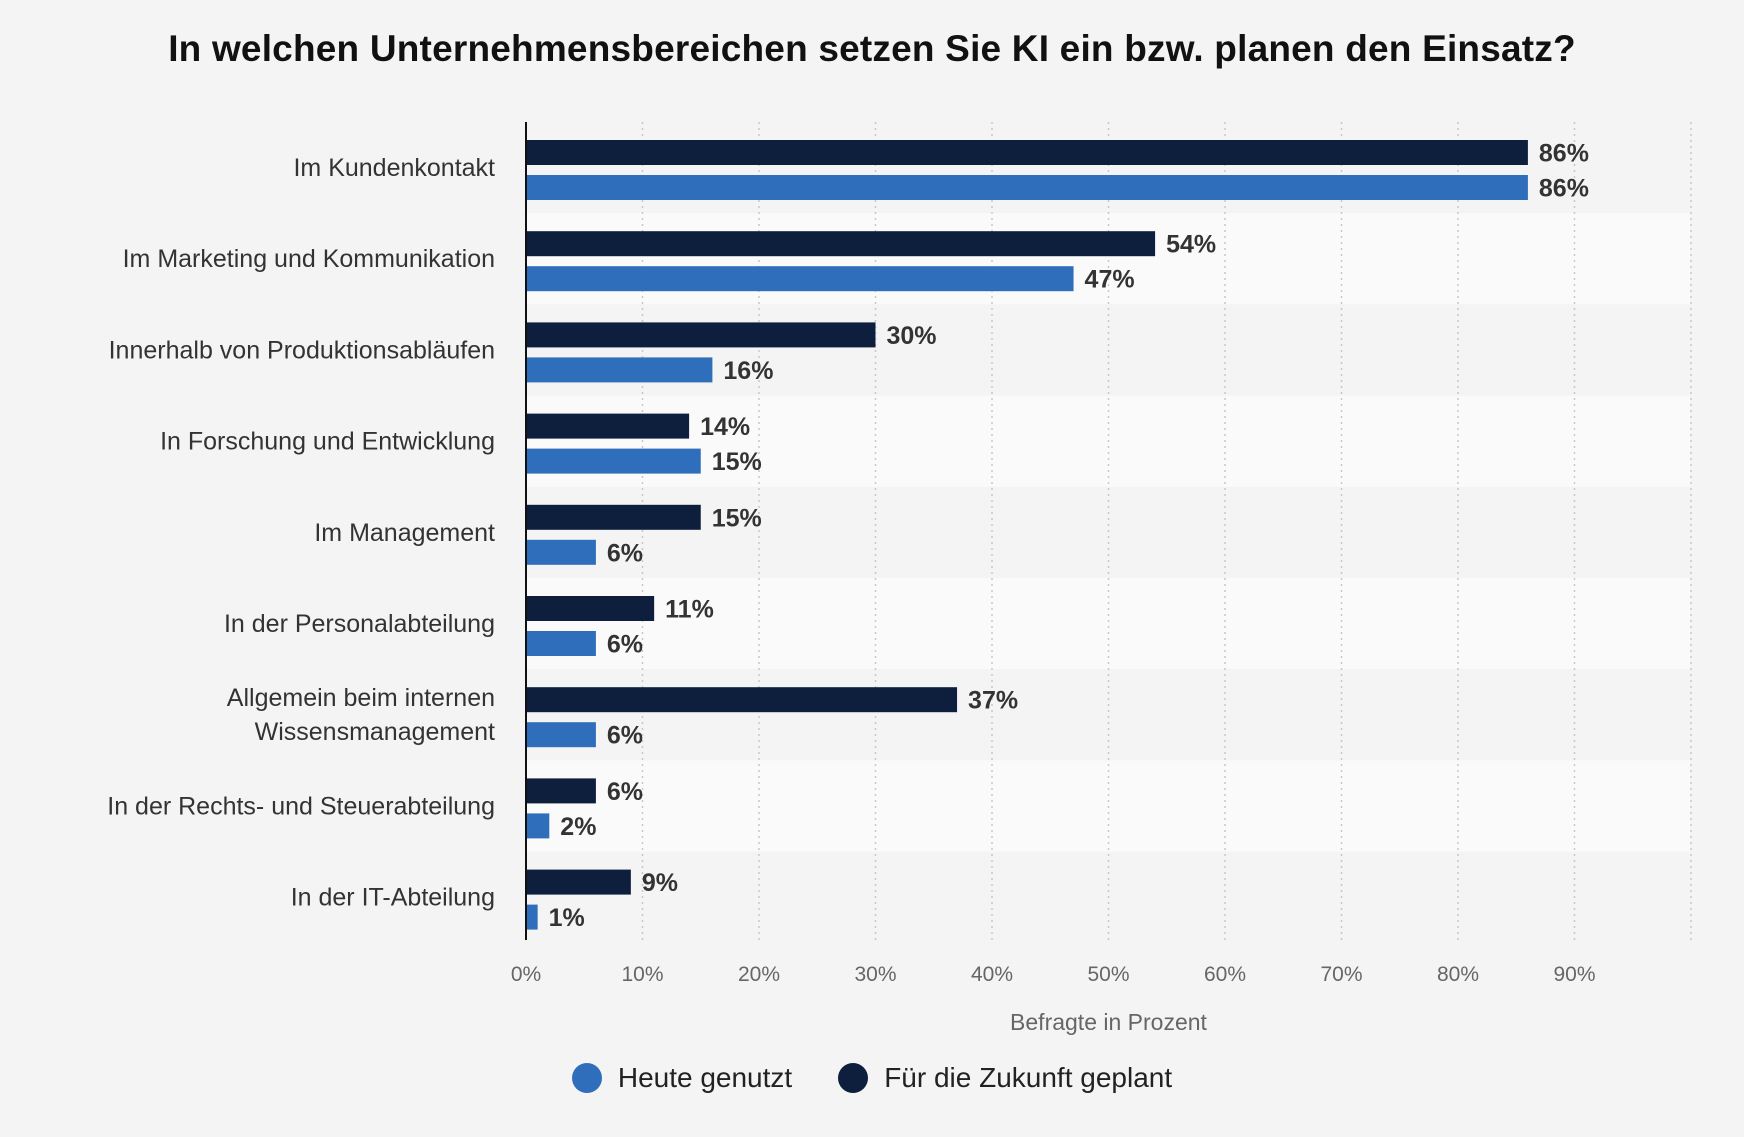 The image size is (1744, 1137). I want to click on x-tick-label: 10%, so click(642, 974).